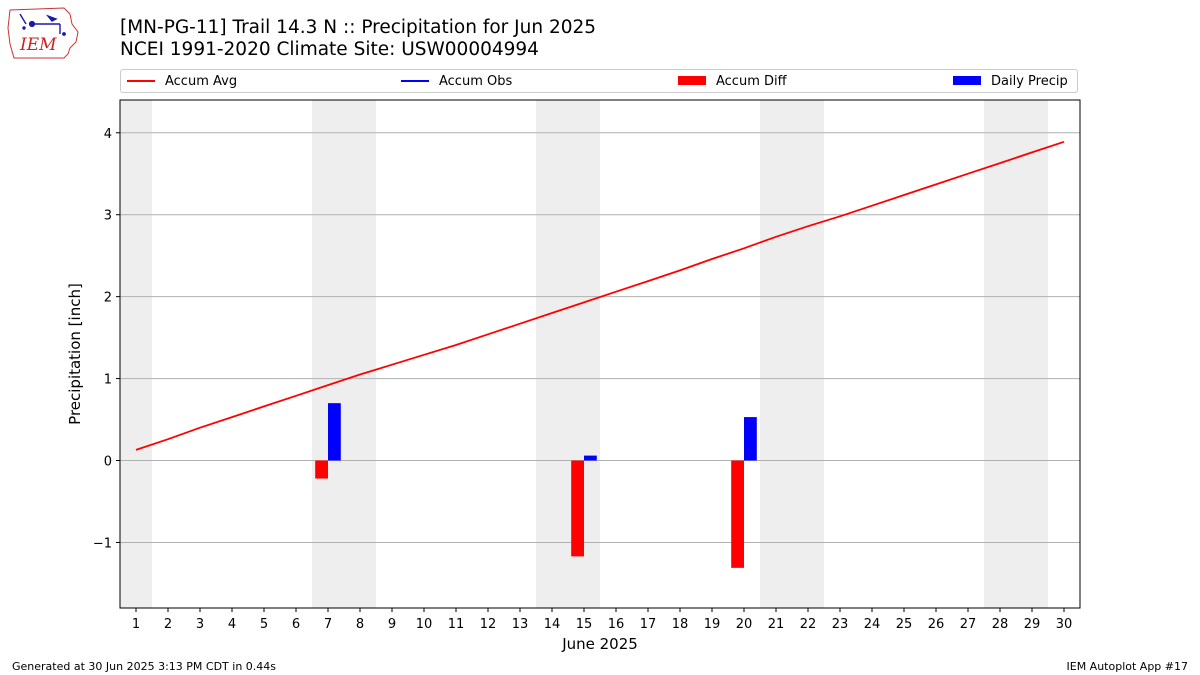 Image resolution: width=1200 pixels, height=675 pixels. What do you see at coordinates (201, 81) in the screenshot?
I see `legend-label-accum-avg: Accum Avg` at bounding box center [201, 81].